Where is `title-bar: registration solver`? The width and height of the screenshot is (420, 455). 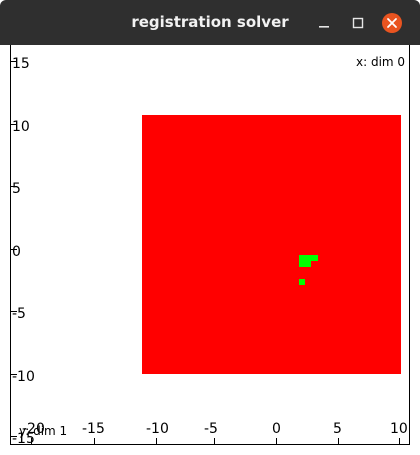 title-bar: registration solver is located at coordinates (210, 22).